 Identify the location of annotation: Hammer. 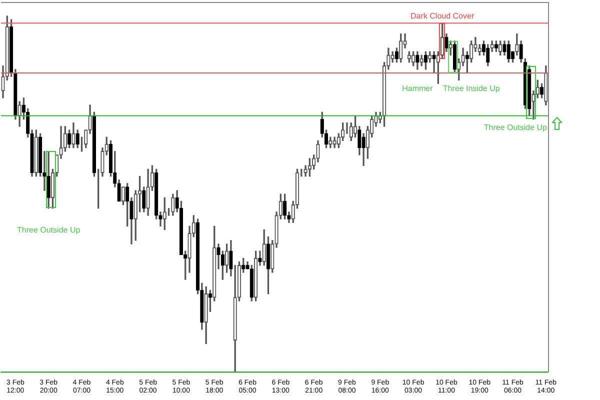
(418, 89).